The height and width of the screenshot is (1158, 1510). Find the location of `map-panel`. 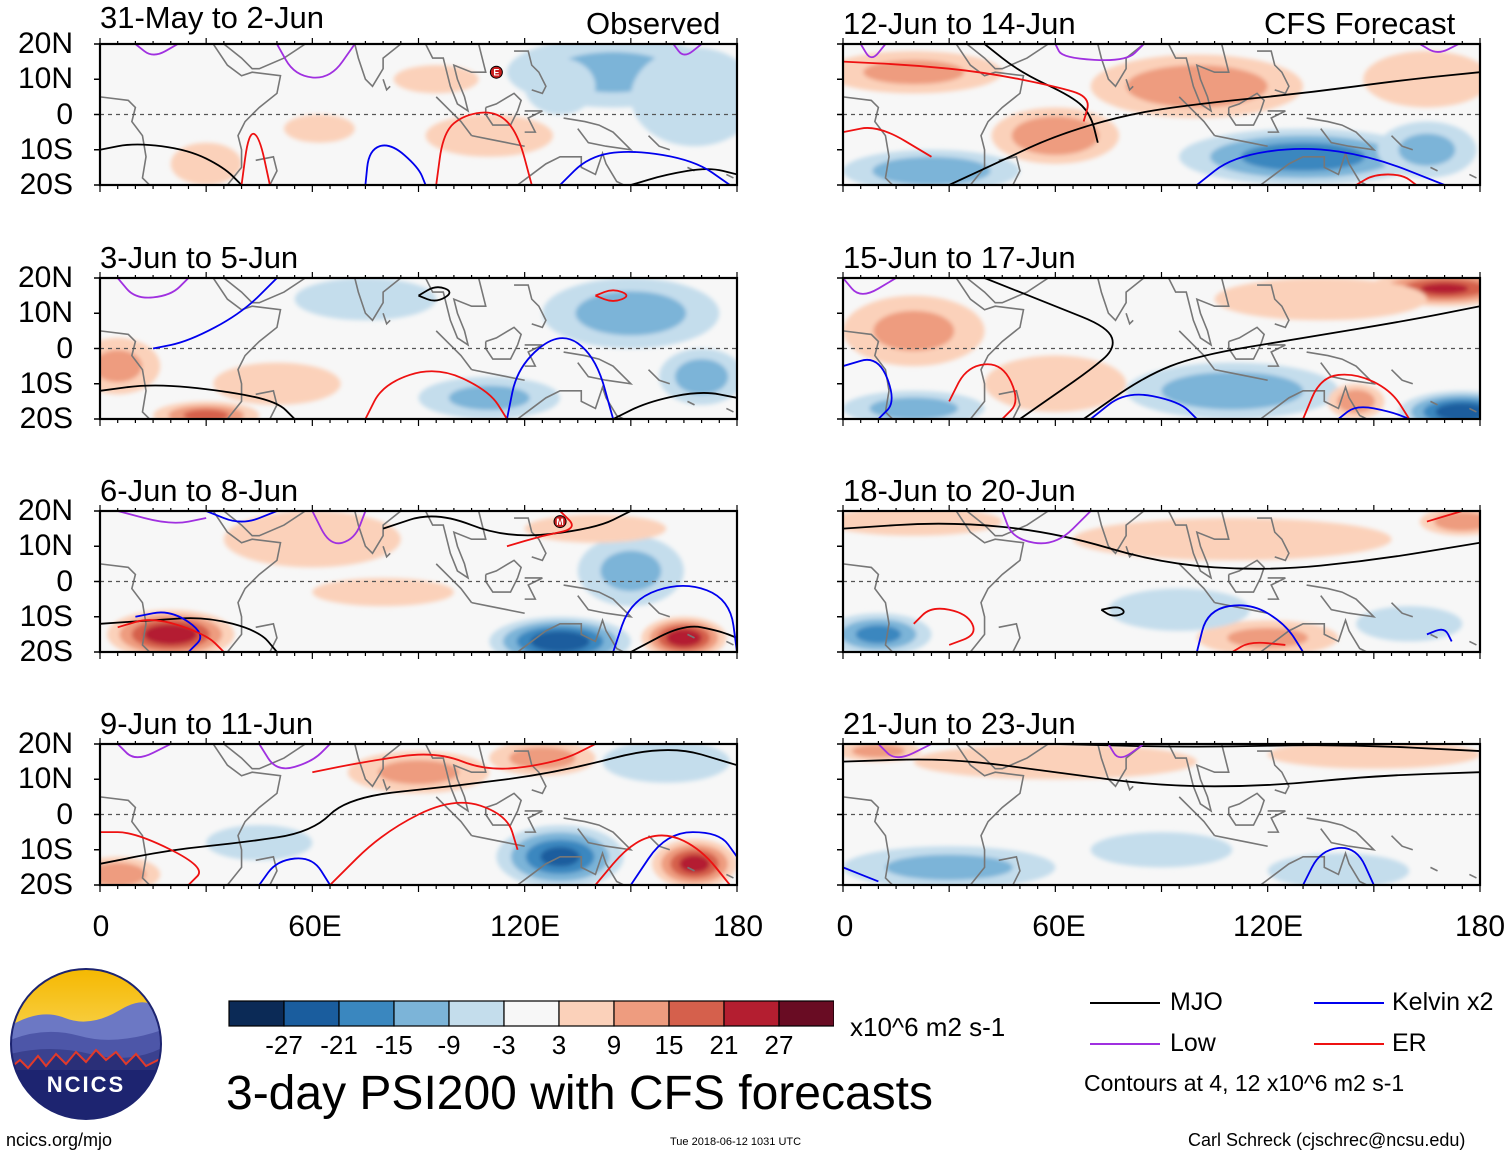

map-panel is located at coordinates (1159, 815).